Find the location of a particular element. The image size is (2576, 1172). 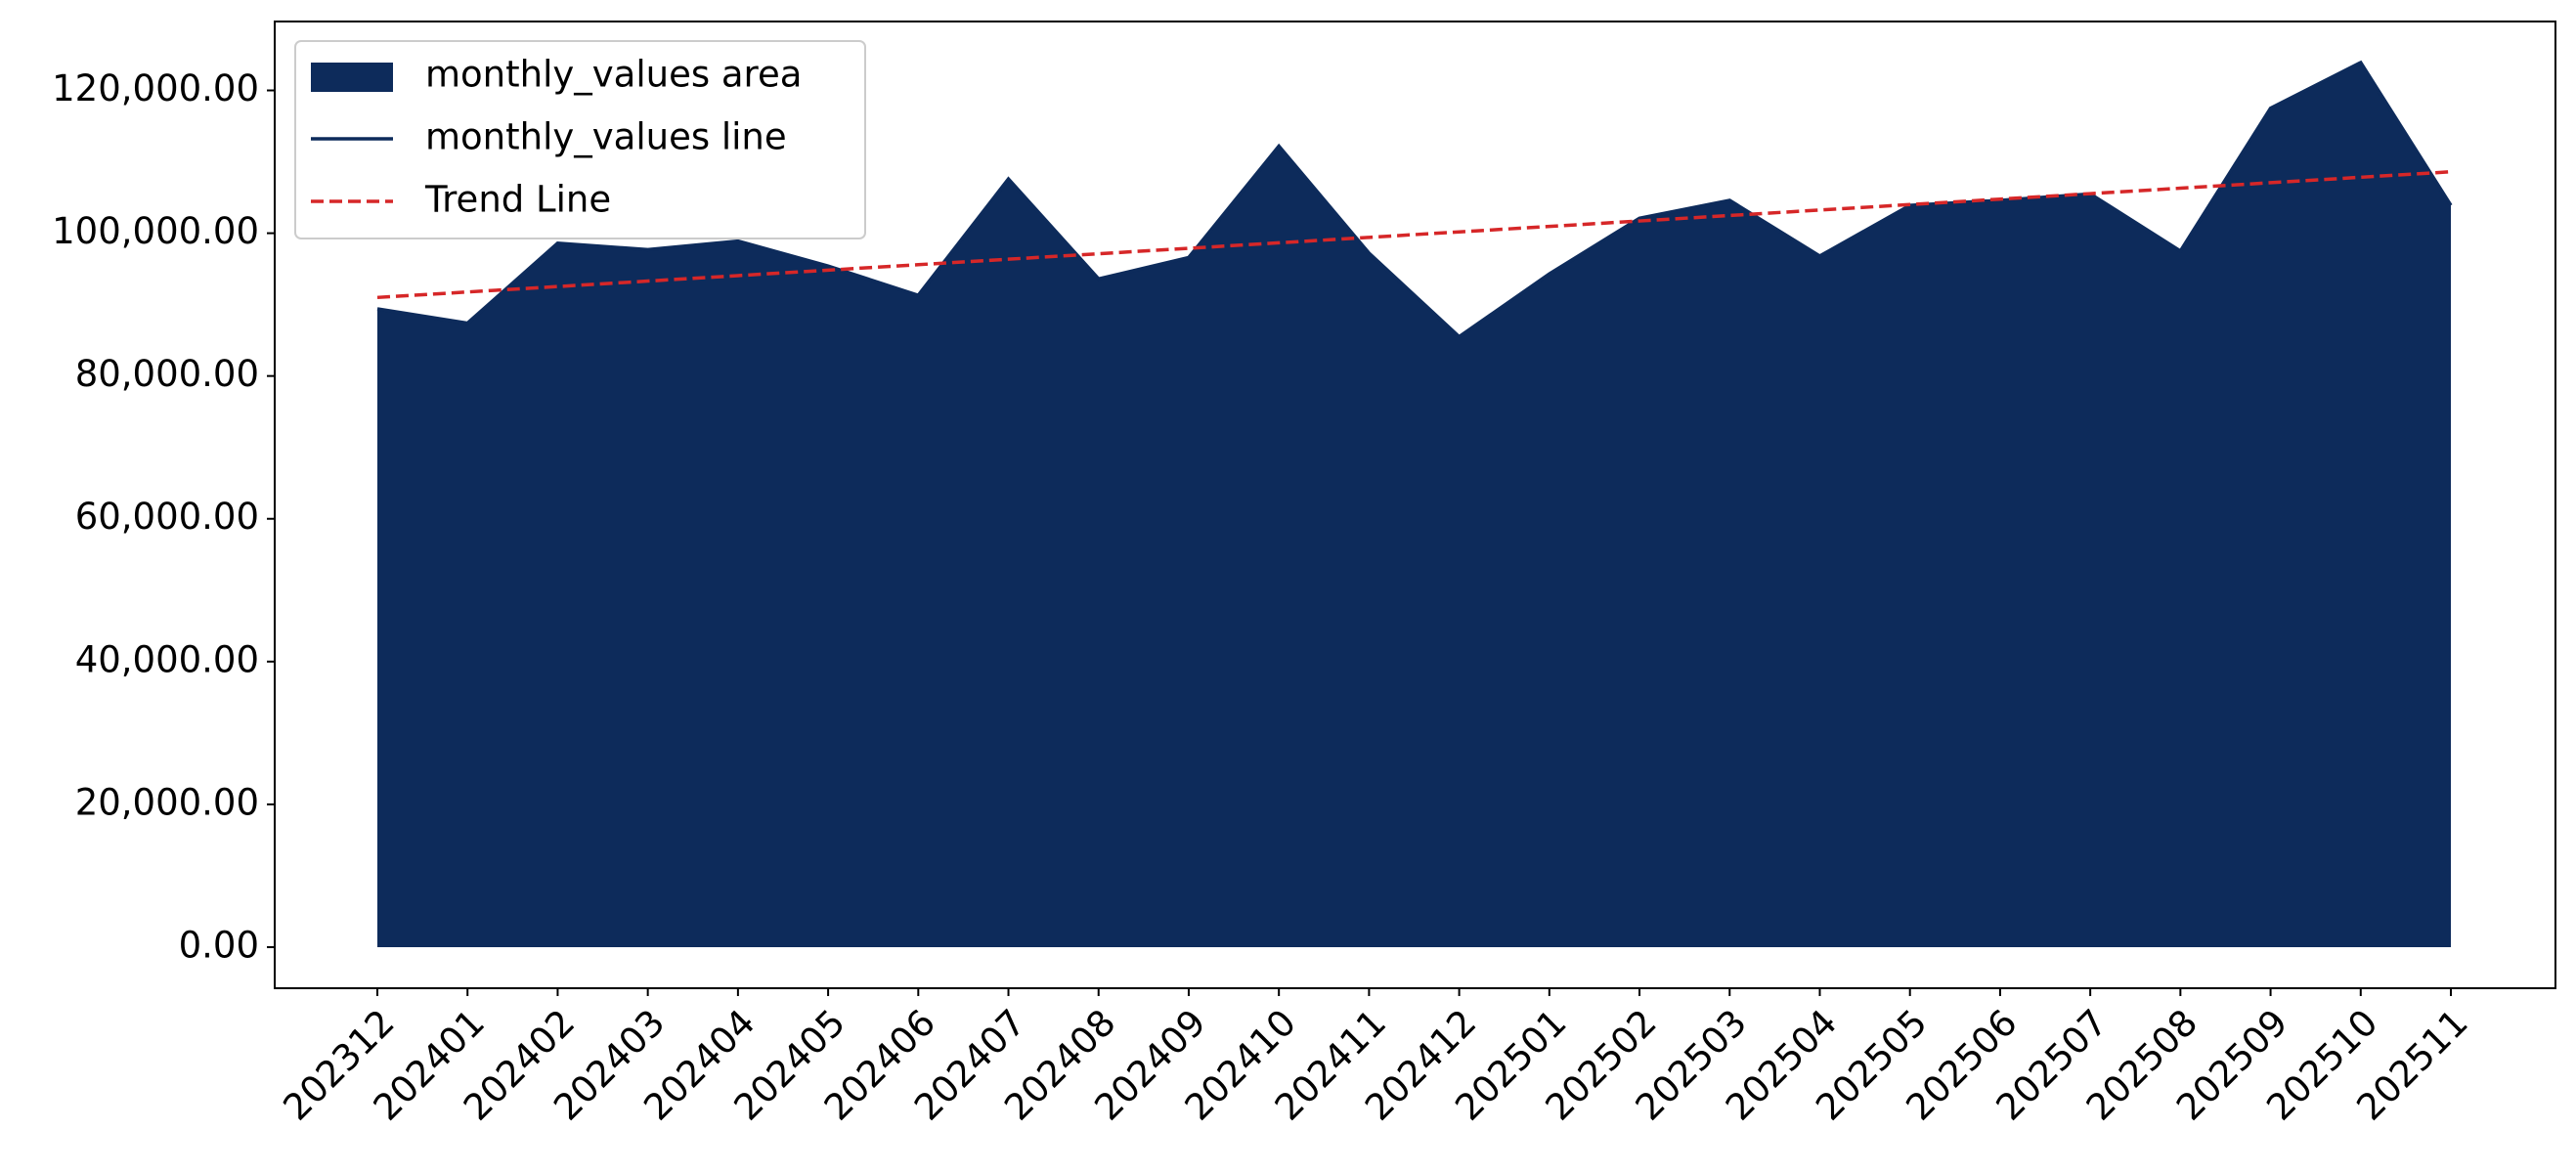

y-tick-label: 60,000.00 is located at coordinates (167, 517).